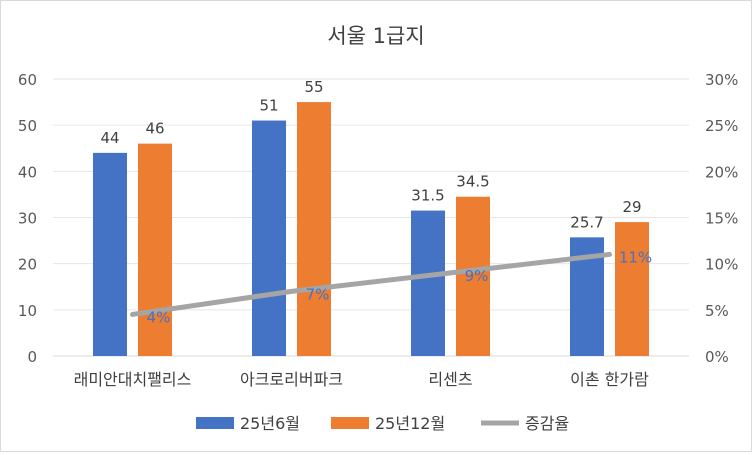 The height and width of the screenshot is (455, 752). What do you see at coordinates (27, 172) in the screenshot?
I see `y-tick-label: 40` at bounding box center [27, 172].